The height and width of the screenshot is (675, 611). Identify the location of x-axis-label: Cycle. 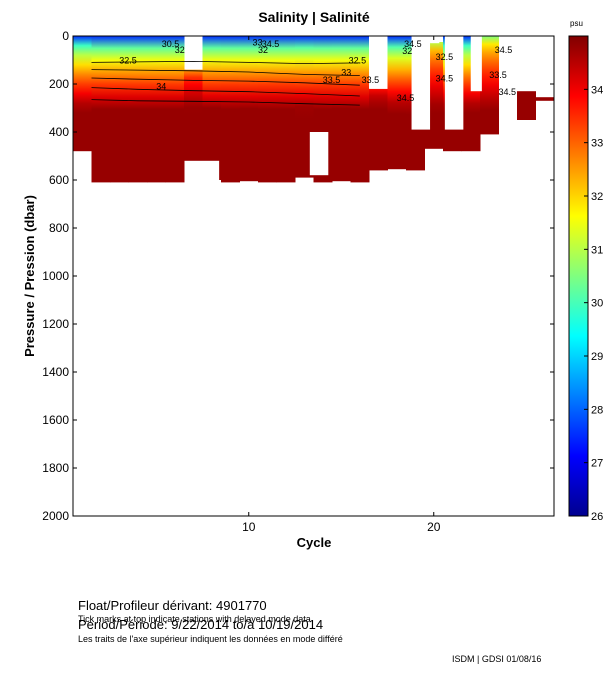
(314, 542).